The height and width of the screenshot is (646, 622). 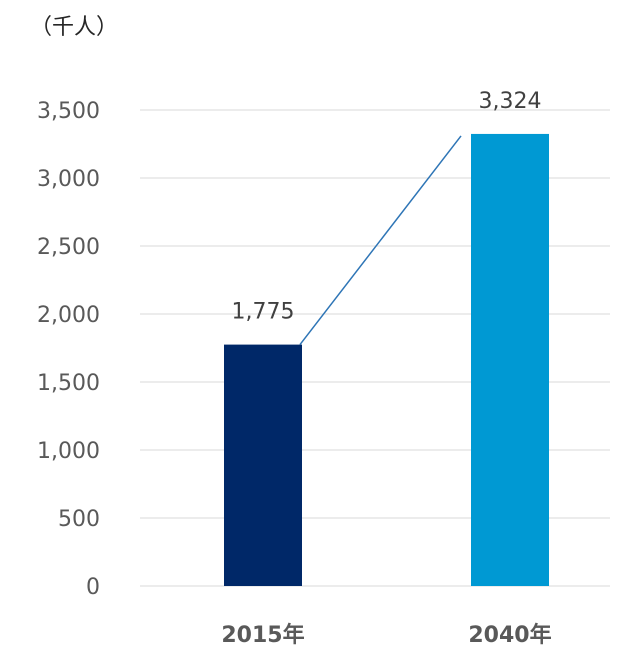 I want to click on y-axis-ticks: 0 500 1,000 1,500 2,000 2,500 3,000 3,500, so click(x=68, y=349).